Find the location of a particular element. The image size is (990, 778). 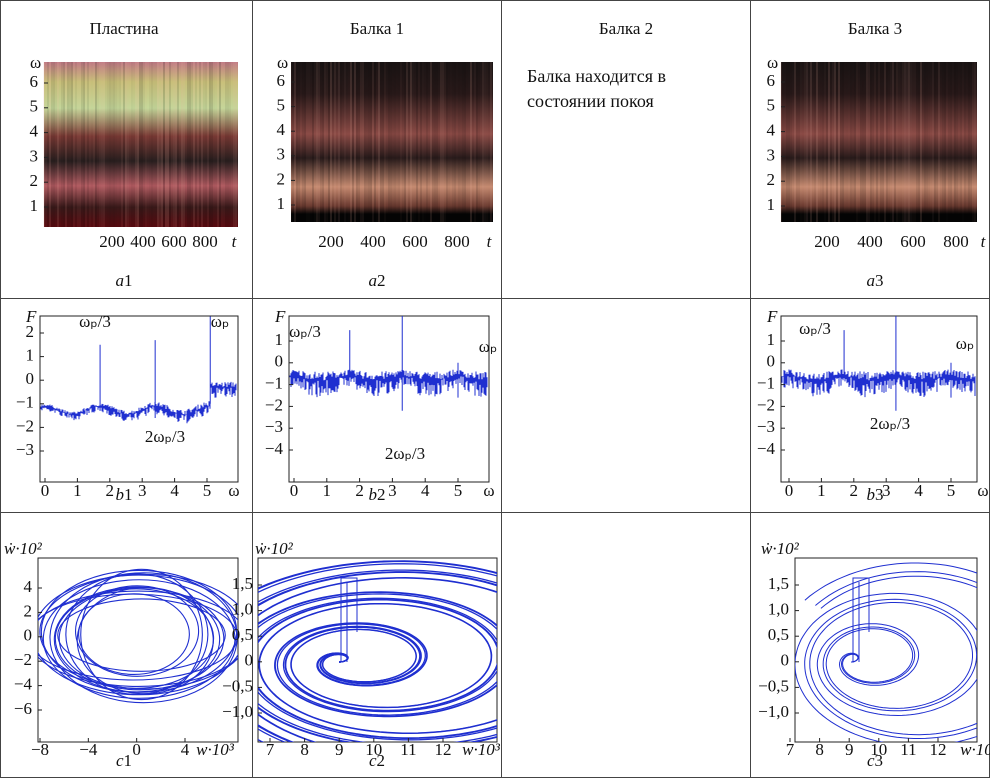

x-tick-label: 600 is located at coordinates (913, 241).